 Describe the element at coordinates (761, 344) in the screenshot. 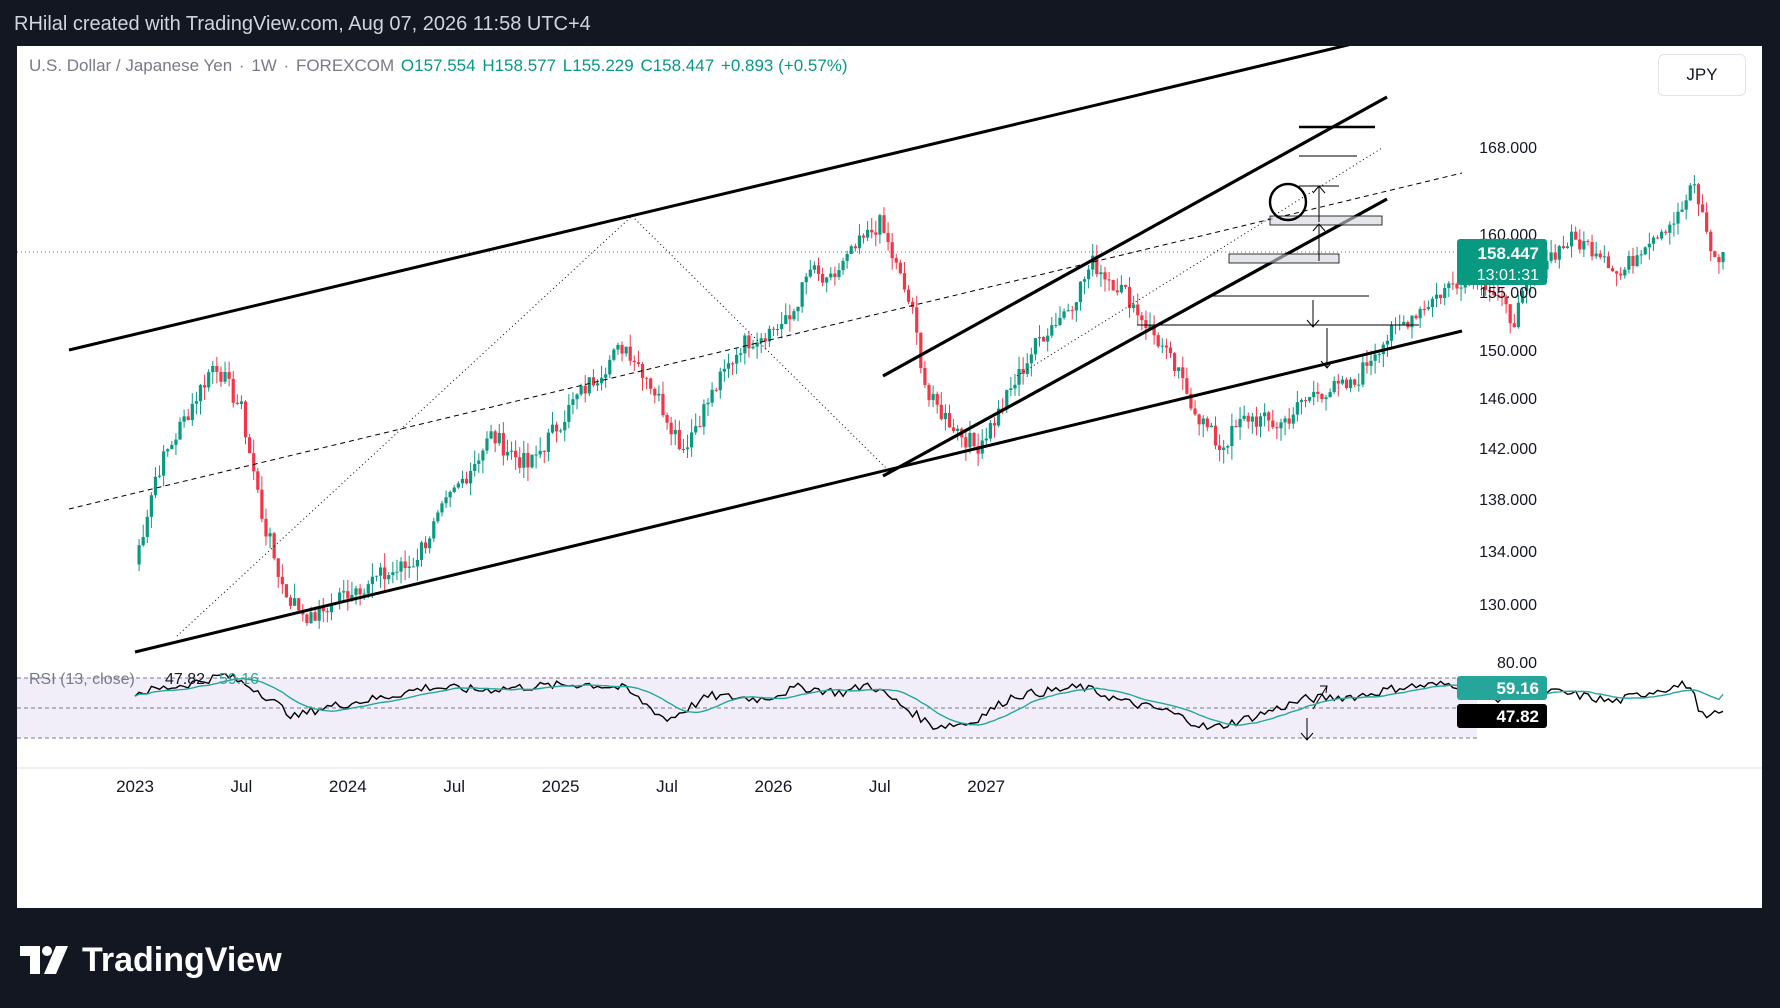

I see `dotted-decline-line` at that location.